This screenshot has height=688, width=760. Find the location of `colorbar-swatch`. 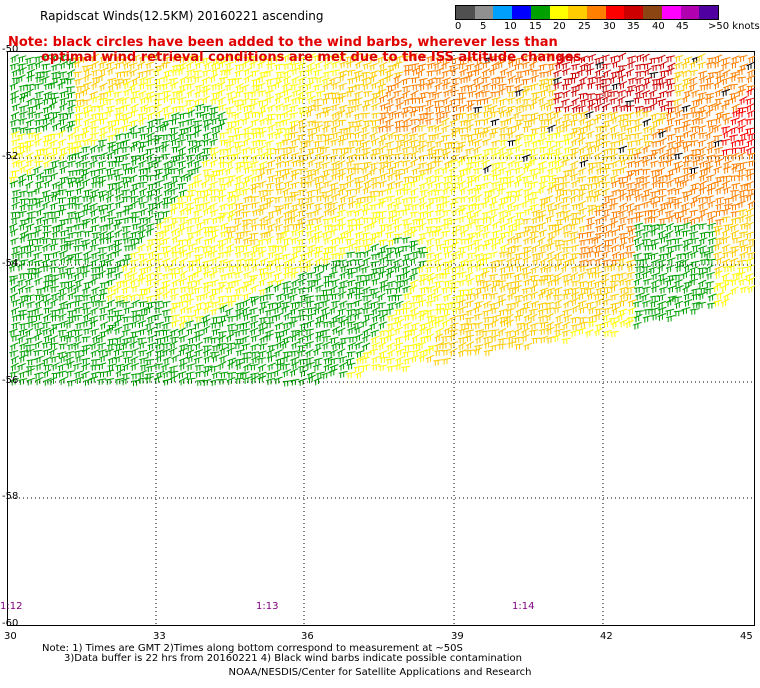

colorbar-swatch is located at coordinates (634, 12).